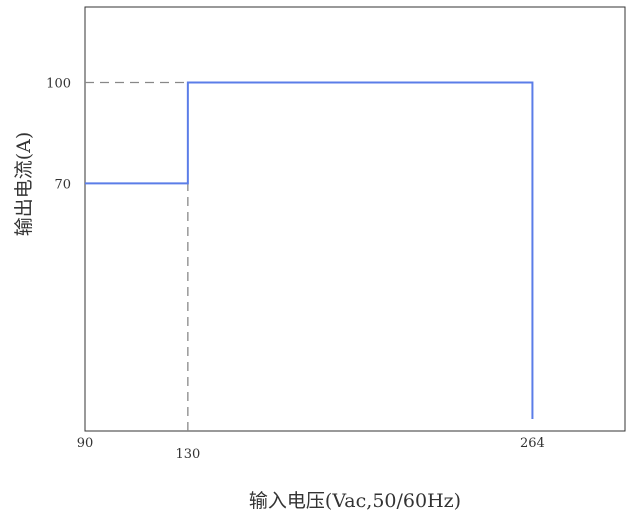 The height and width of the screenshot is (522, 630). Describe the element at coordinates (532, 443) in the screenshot. I see `x-tick-label-264: 264` at that location.